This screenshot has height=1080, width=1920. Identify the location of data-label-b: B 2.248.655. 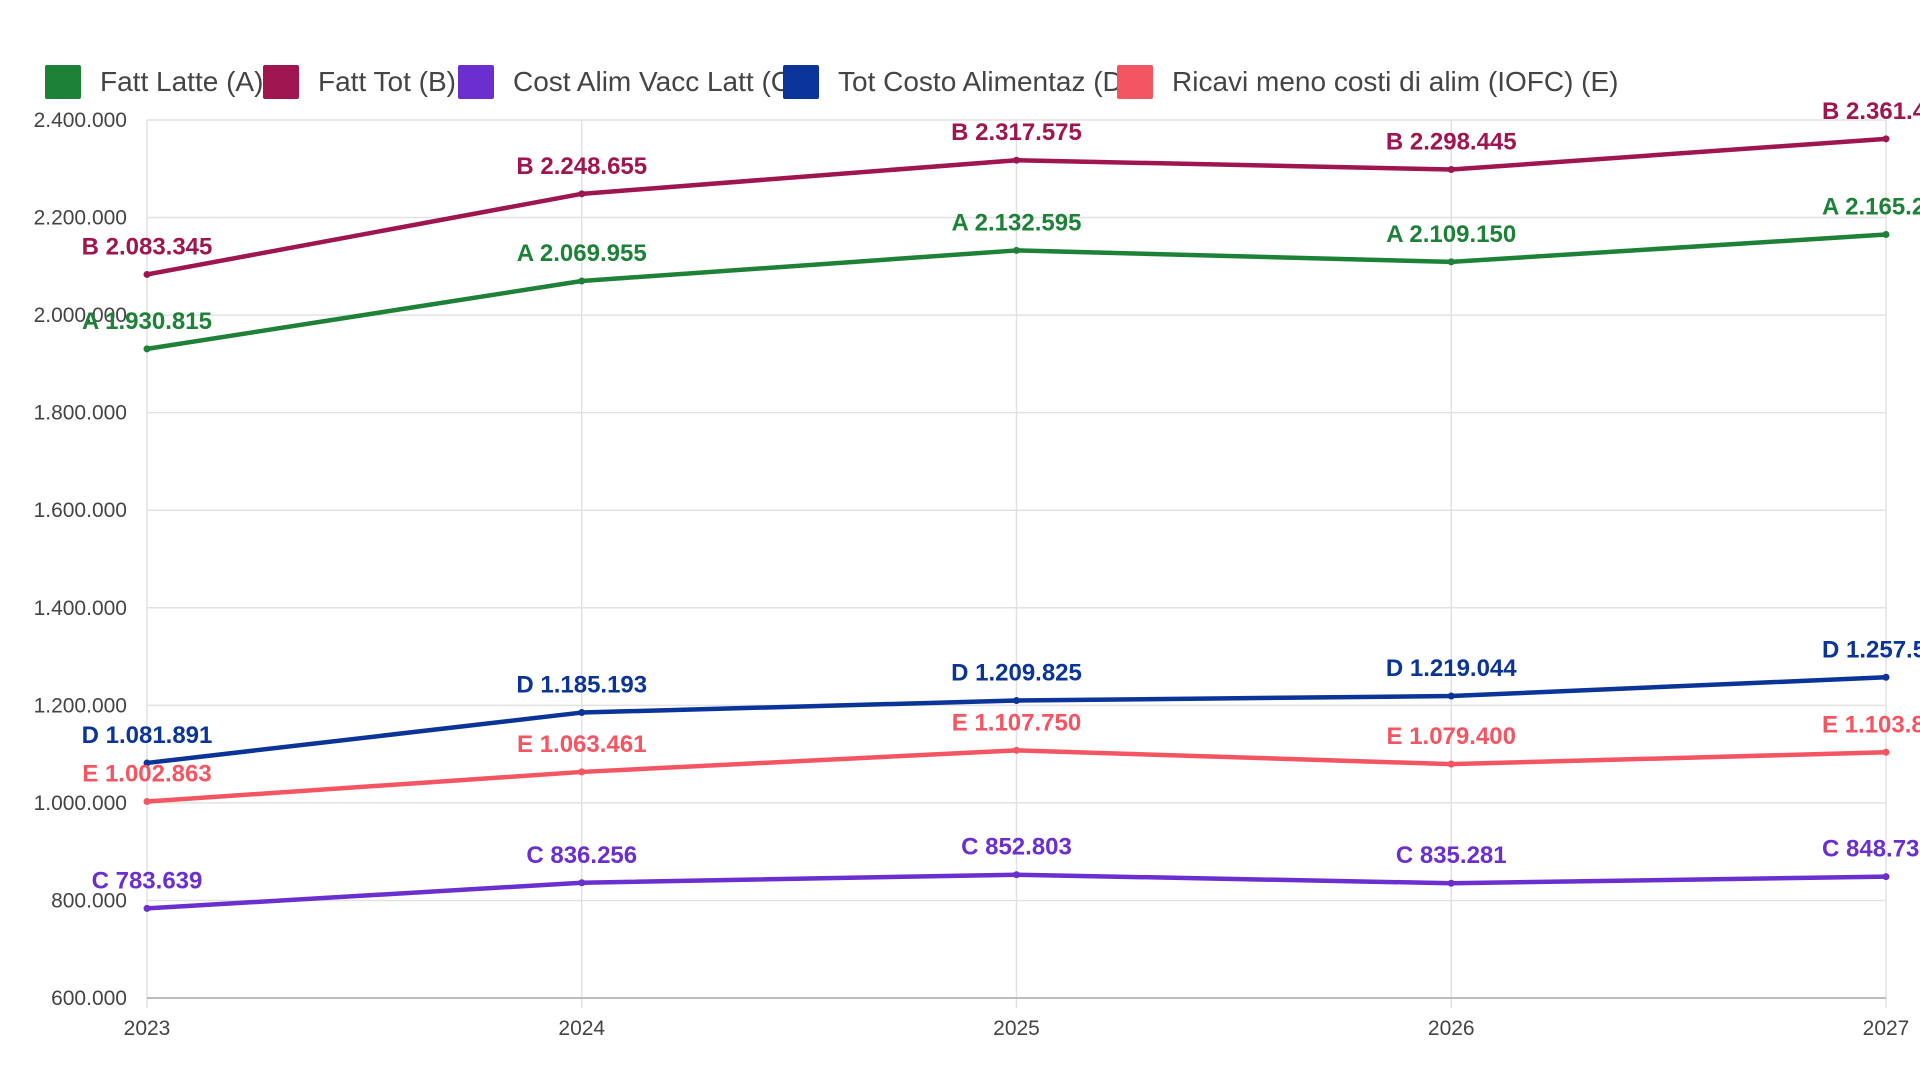
(581, 166).